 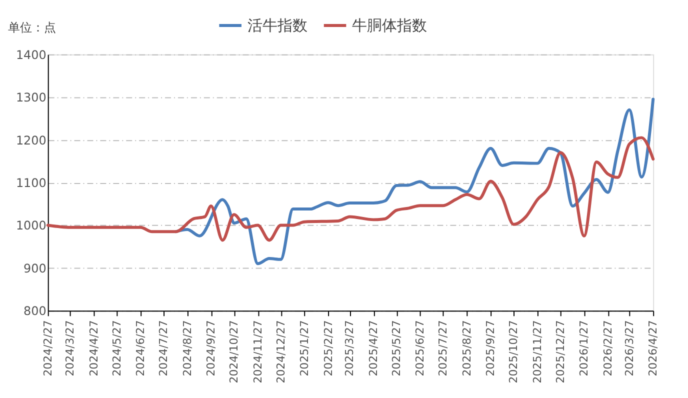 I want to click on x-tick-label: 2024/3/27, so click(x=70, y=348).